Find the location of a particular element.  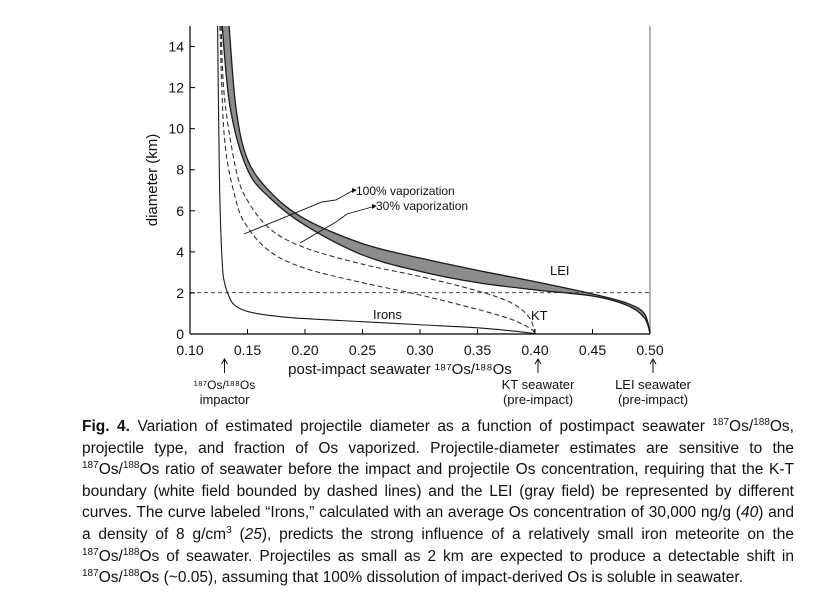

x-tick-label: 0.10 is located at coordinates (189, 350).